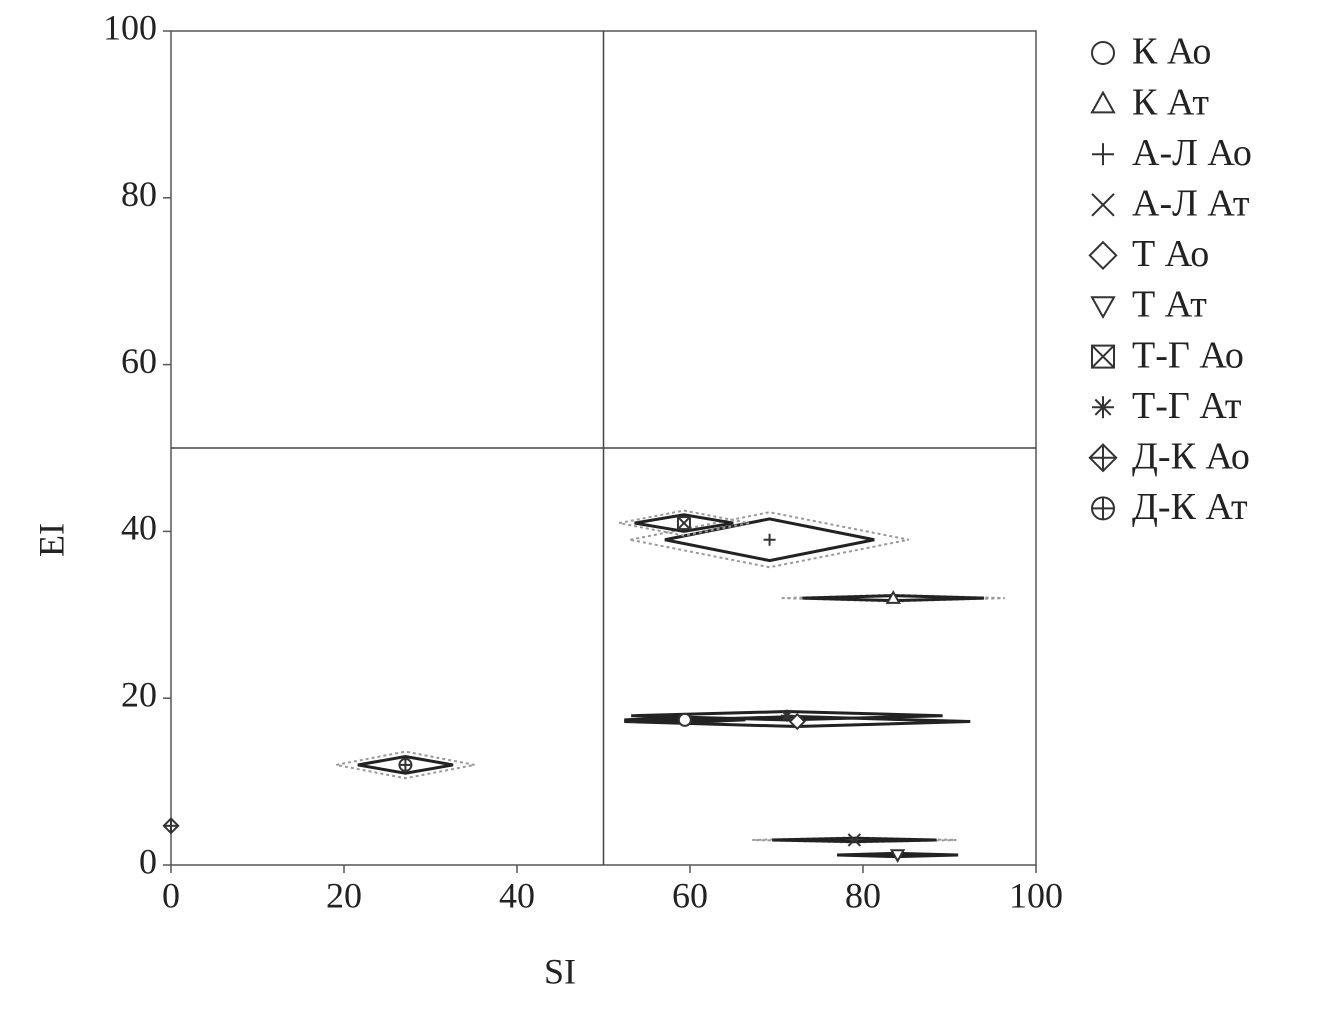 Image resolution: width=1341 pixels, height=1022 pixels. I want to click on legend-label: Т Ат, so click(1169, 305).